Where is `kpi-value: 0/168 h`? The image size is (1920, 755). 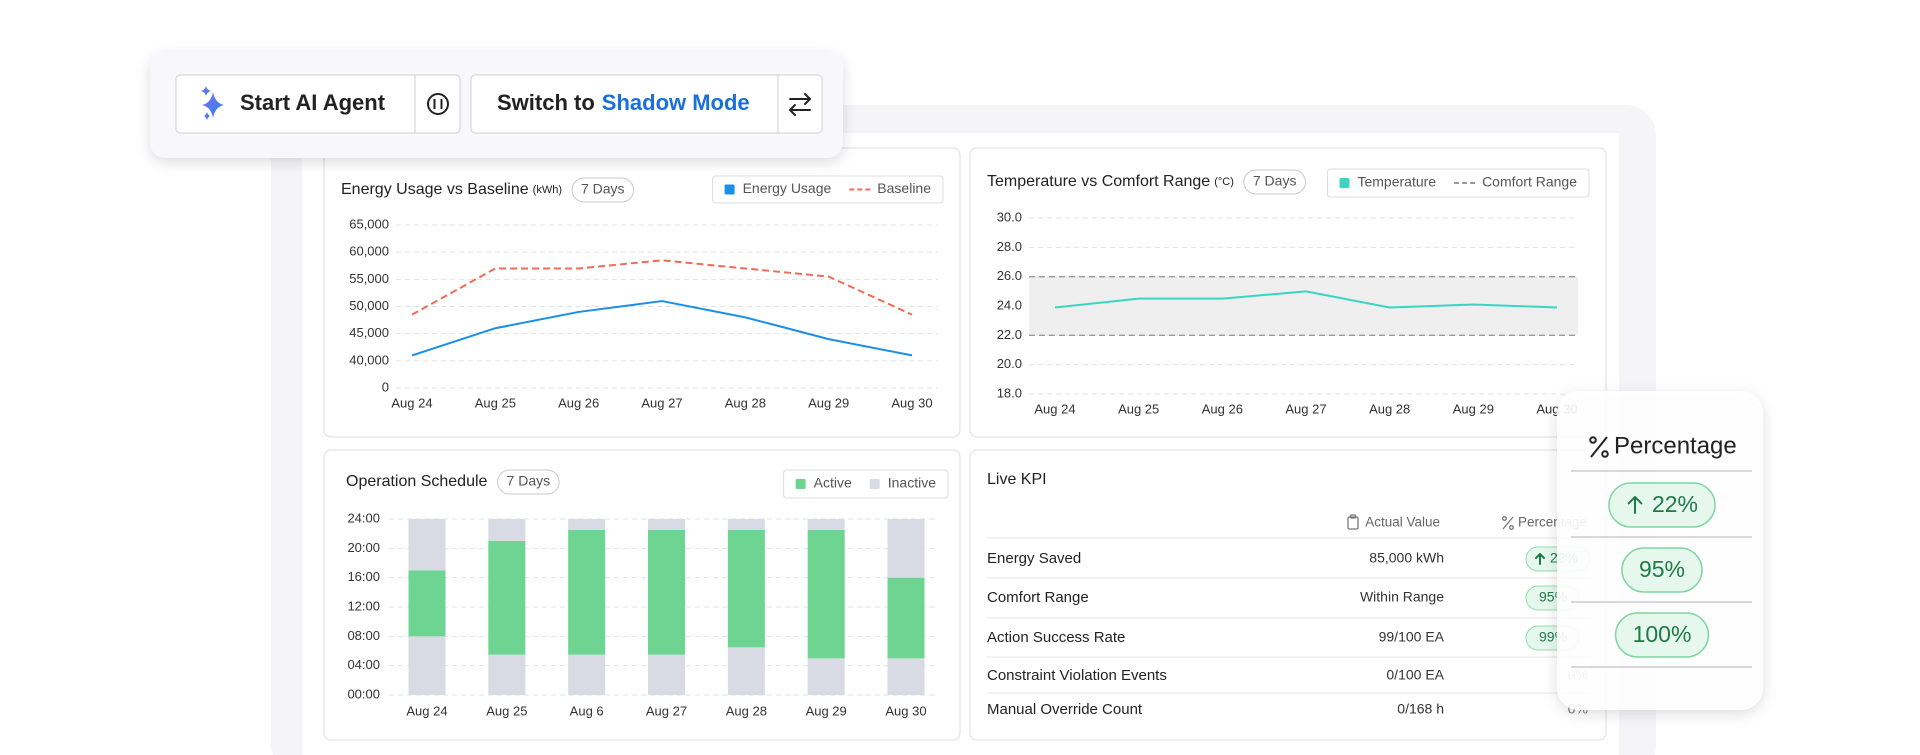
kpi-value: 0/168 h is located at coordinates (1420, 709).